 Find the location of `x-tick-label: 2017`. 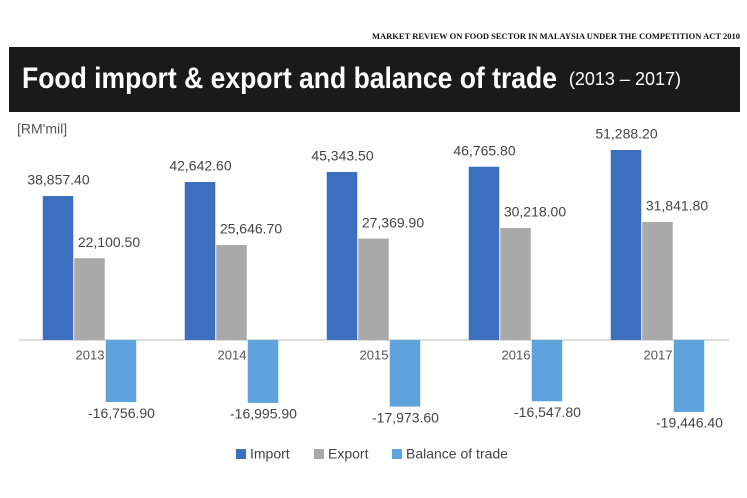

x-tick-label: 2017 is located at coordinates (658, 354).